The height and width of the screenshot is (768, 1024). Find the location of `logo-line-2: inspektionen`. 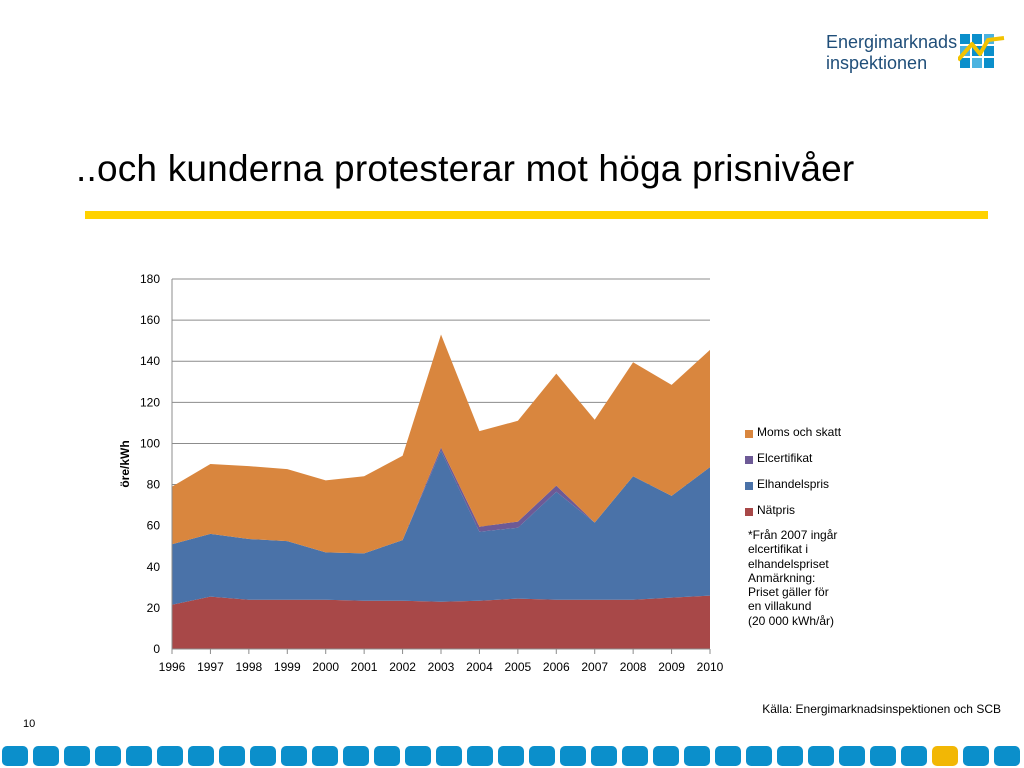

logo-line-2: inspektionen is located at coordinates (877, 63).